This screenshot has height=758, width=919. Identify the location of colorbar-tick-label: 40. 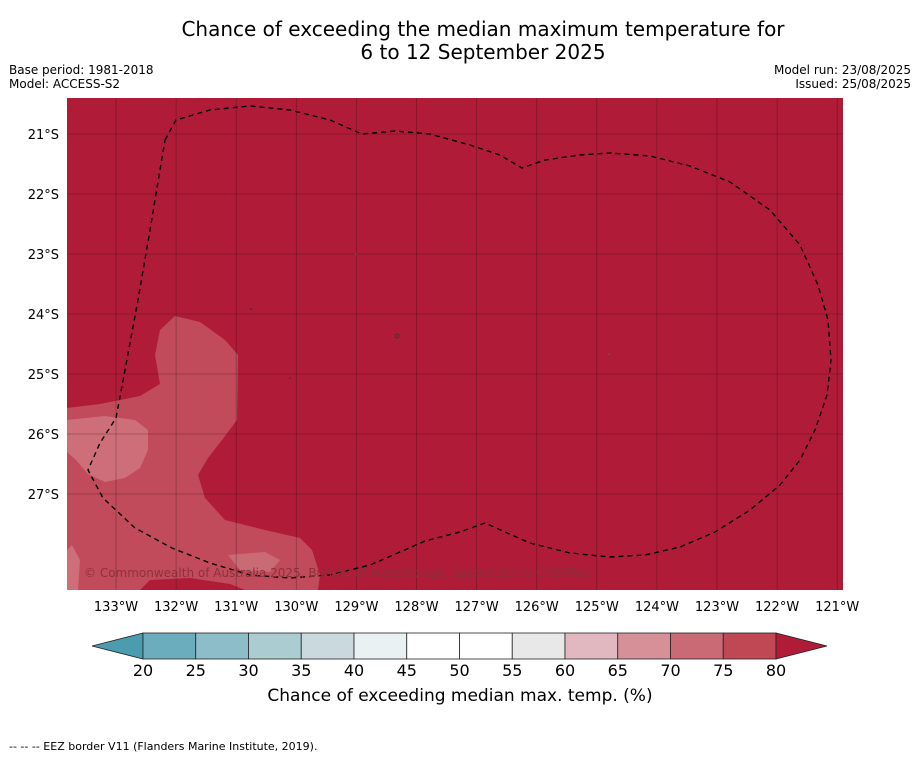
(354, 670).